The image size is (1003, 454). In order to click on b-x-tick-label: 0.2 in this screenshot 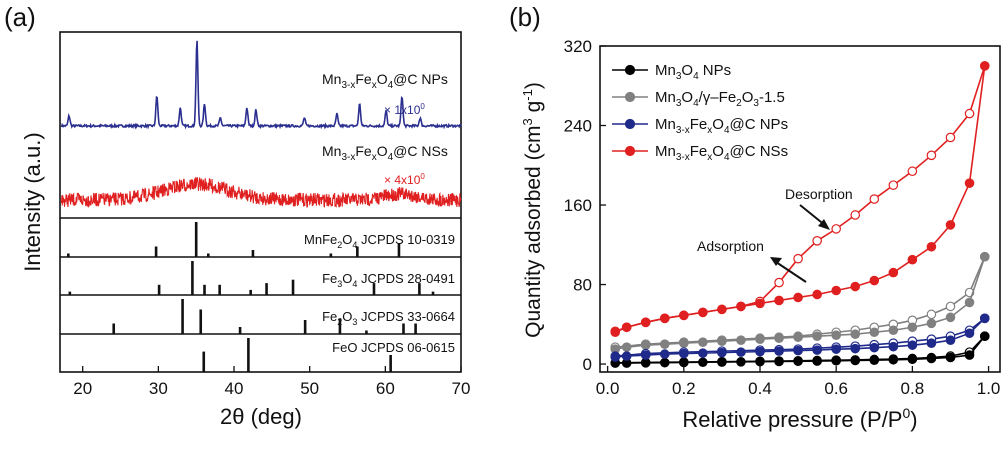, I will do `click(684, 388)`.